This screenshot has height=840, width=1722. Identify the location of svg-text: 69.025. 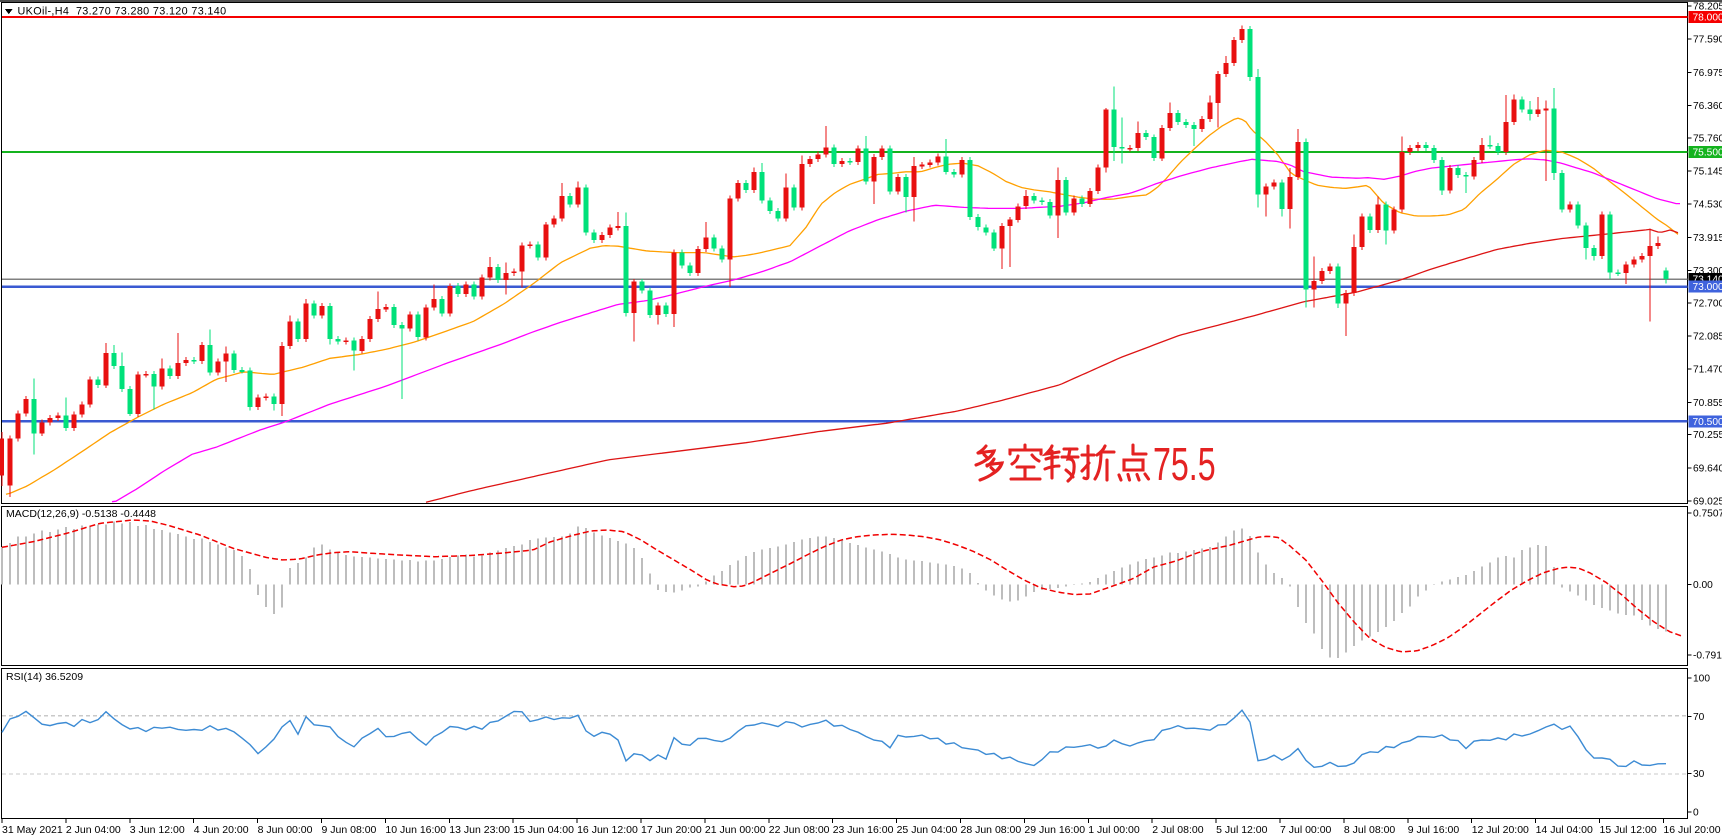
(1707, 501).